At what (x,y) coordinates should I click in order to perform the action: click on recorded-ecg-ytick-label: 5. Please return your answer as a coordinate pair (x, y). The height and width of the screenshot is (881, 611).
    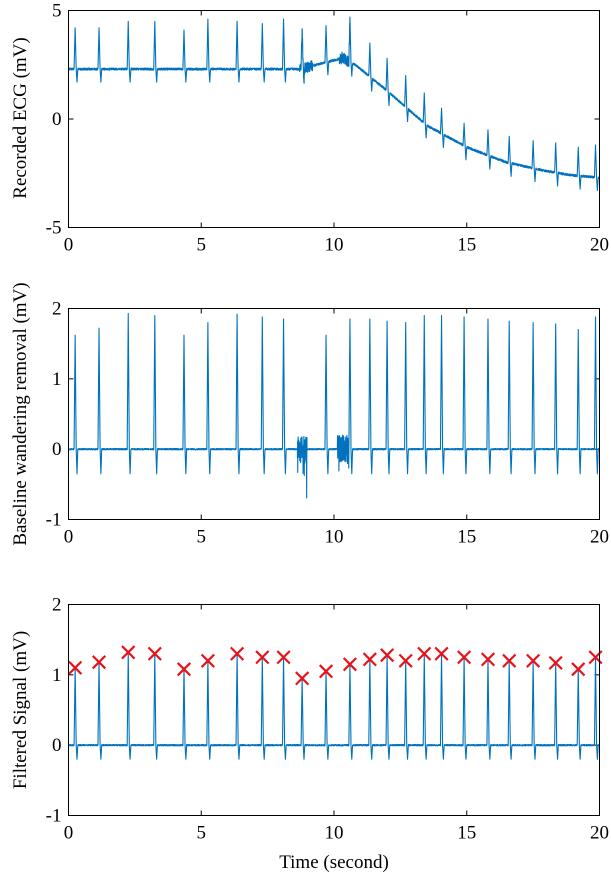
    Looking at the image, I should click on (57, 11).